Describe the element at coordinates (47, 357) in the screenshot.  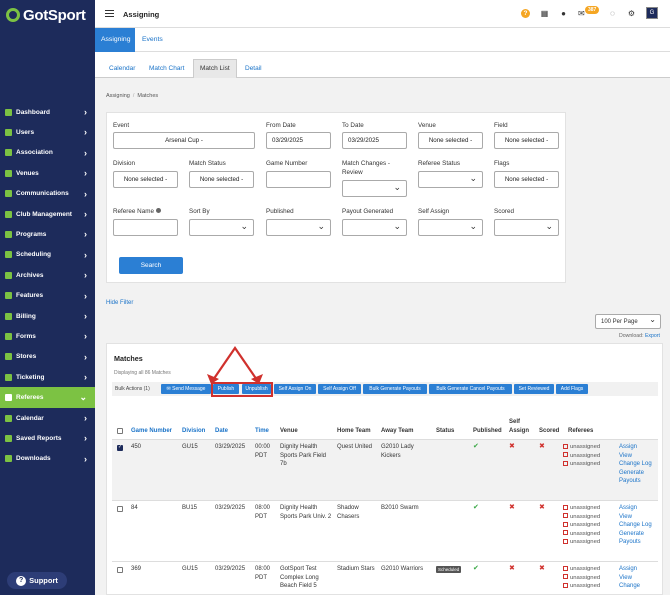
I see `sidebar-item-stores: Stores ›` at that location.